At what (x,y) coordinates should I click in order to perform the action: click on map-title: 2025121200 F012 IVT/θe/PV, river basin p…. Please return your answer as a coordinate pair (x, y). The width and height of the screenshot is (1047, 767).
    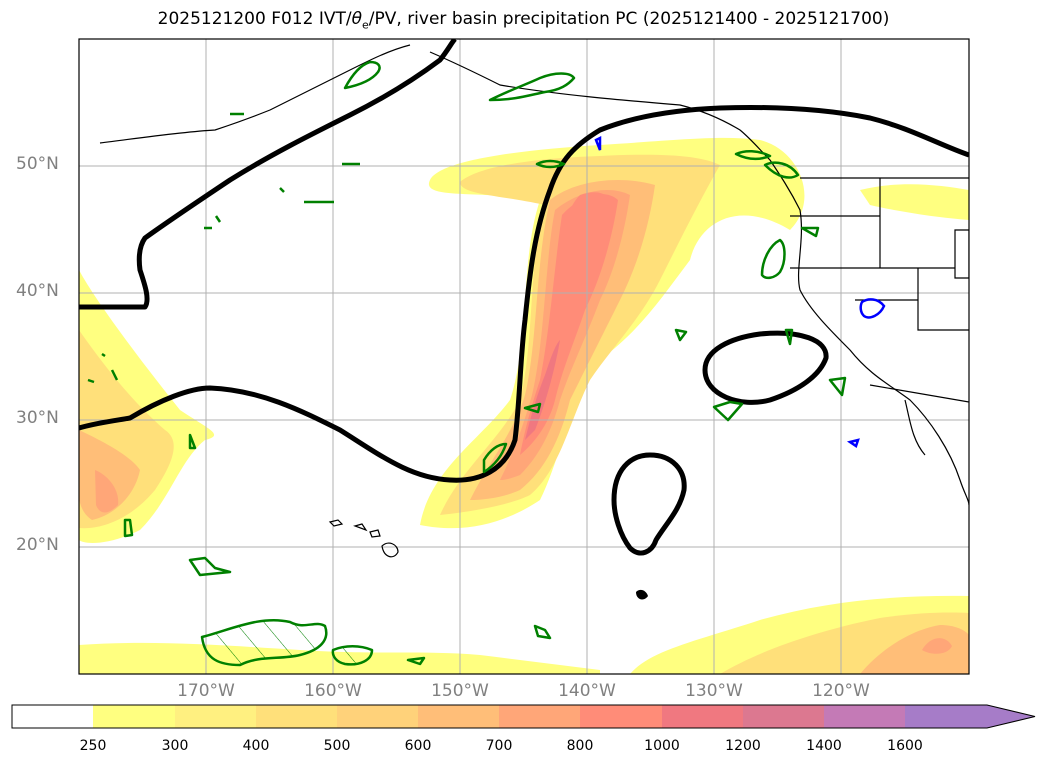
    Looking at the image, I should click on (523, 20).